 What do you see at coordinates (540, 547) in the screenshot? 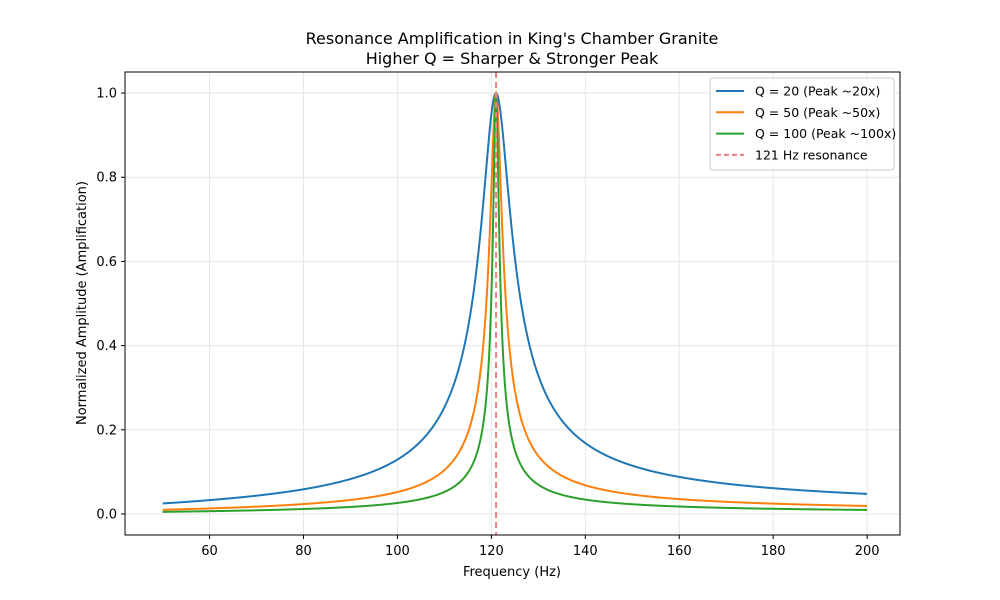
I see `x-ticks: 60 80 100 120 140 160 180 200` at bounding box center [540, 547].